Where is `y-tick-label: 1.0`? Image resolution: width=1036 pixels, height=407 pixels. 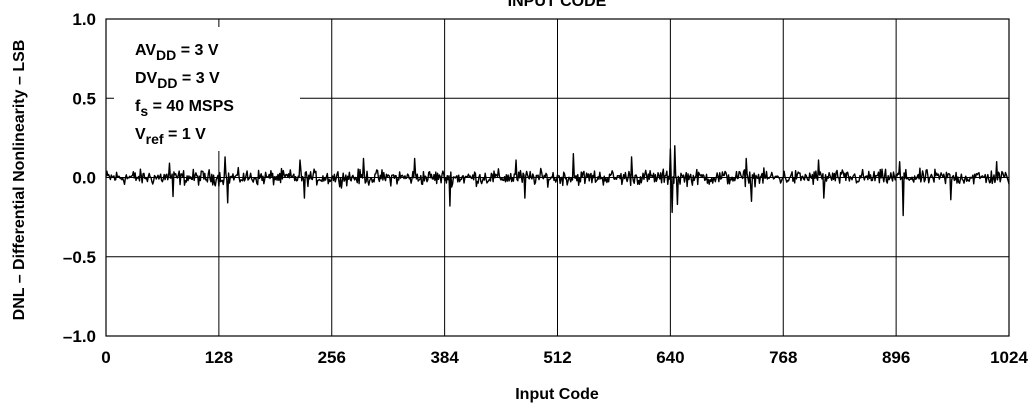 y-tick-label: 1.0 is located at coordinates (84, 19).